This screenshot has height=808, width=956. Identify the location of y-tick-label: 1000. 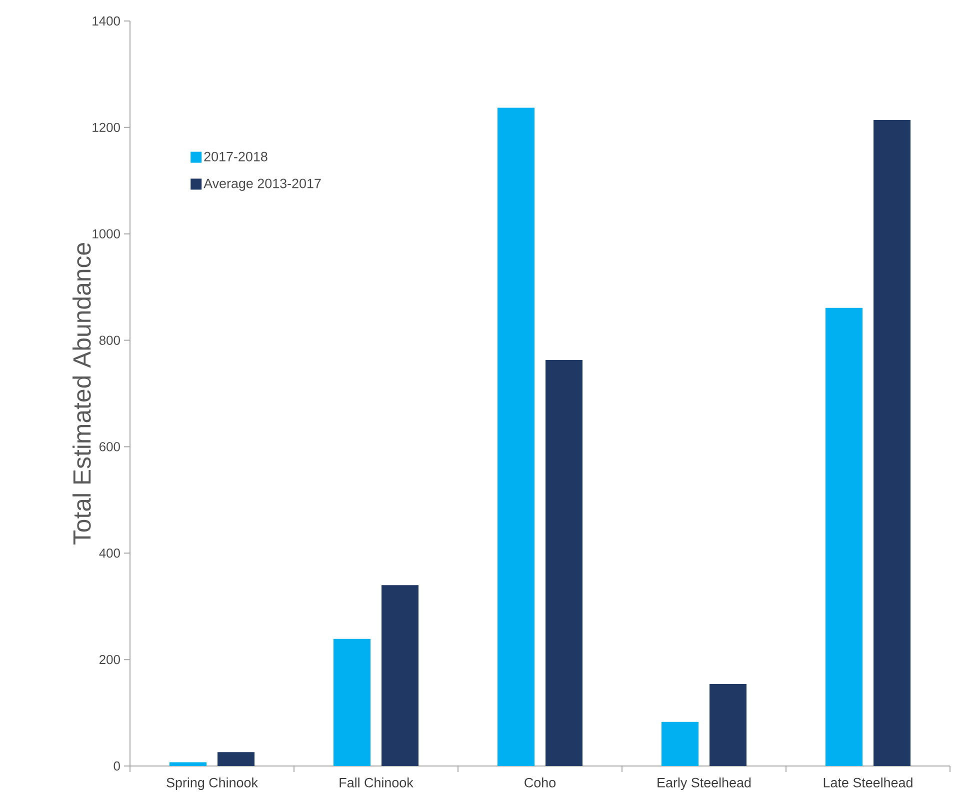
(106, 233).